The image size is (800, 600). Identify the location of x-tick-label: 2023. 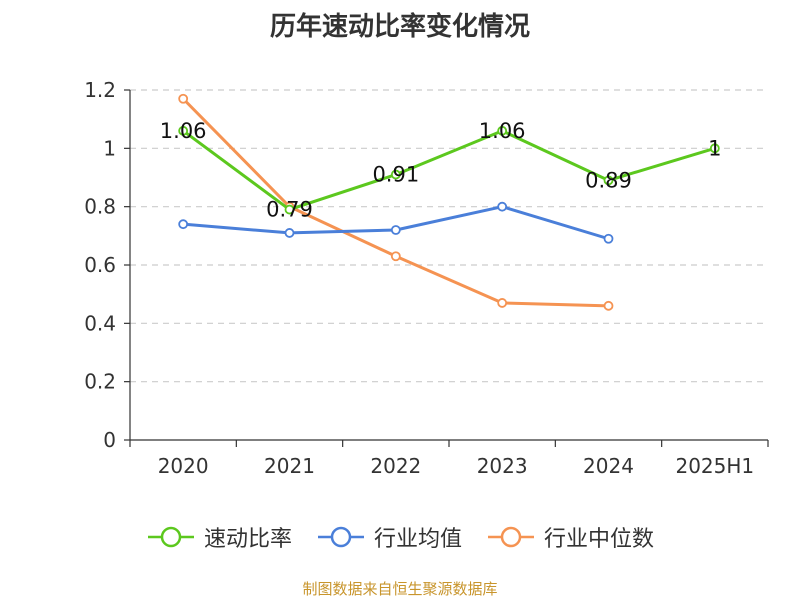
(502, 466).